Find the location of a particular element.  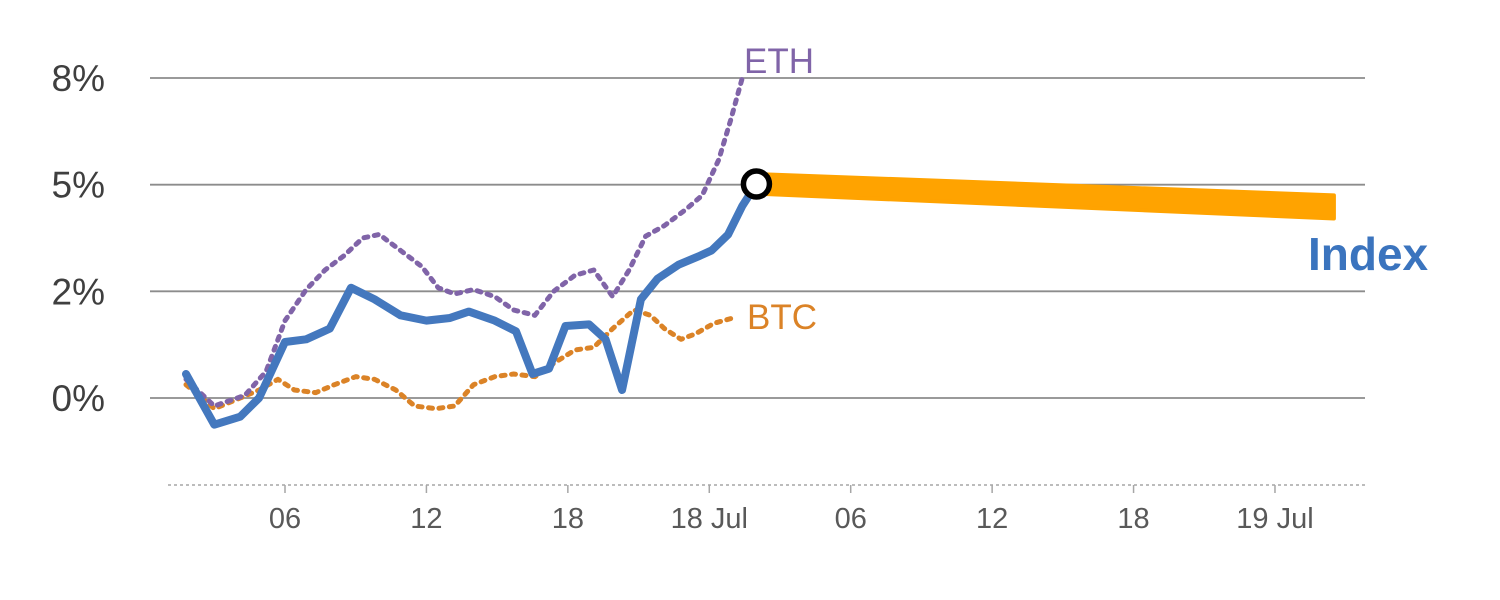

y-tick-label: 0% is located at coordinates (78, 398).